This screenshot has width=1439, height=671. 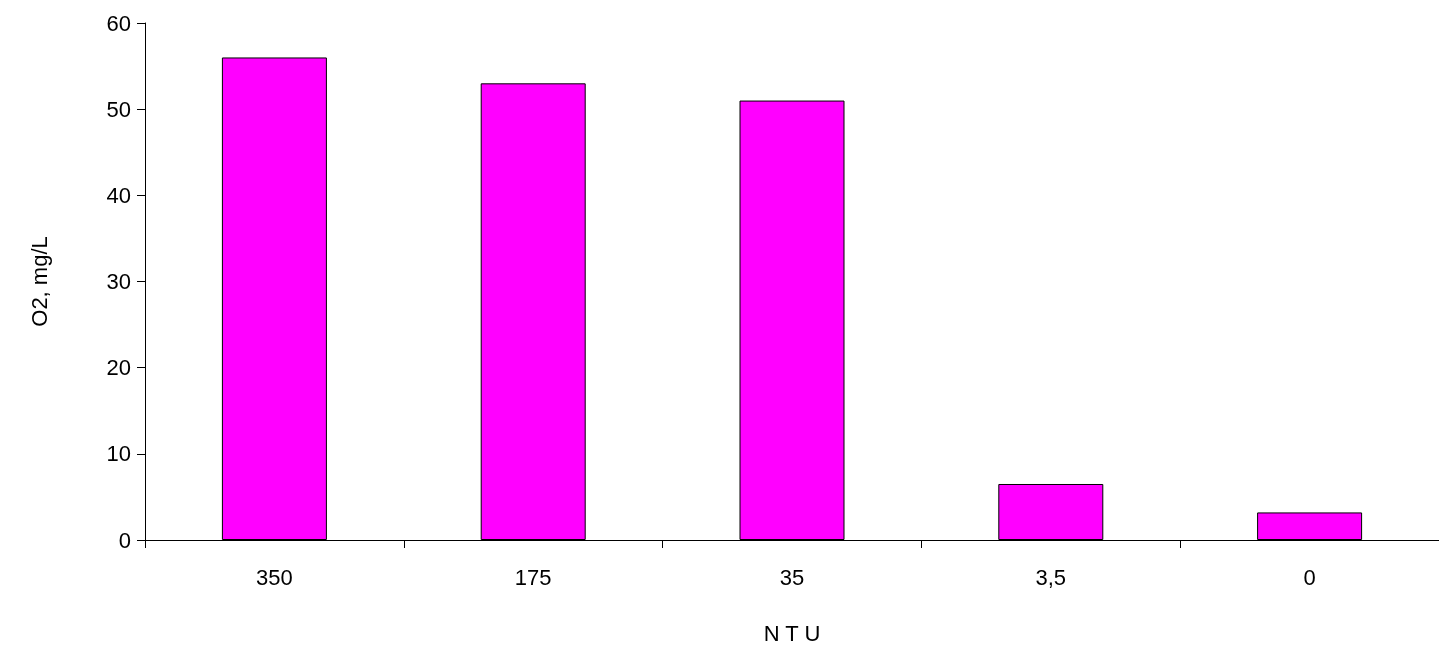 What do you see at coordinates (533, 577) in the screenshot?
I see `x-tick-label: 175` at bounding box center [533, 577].